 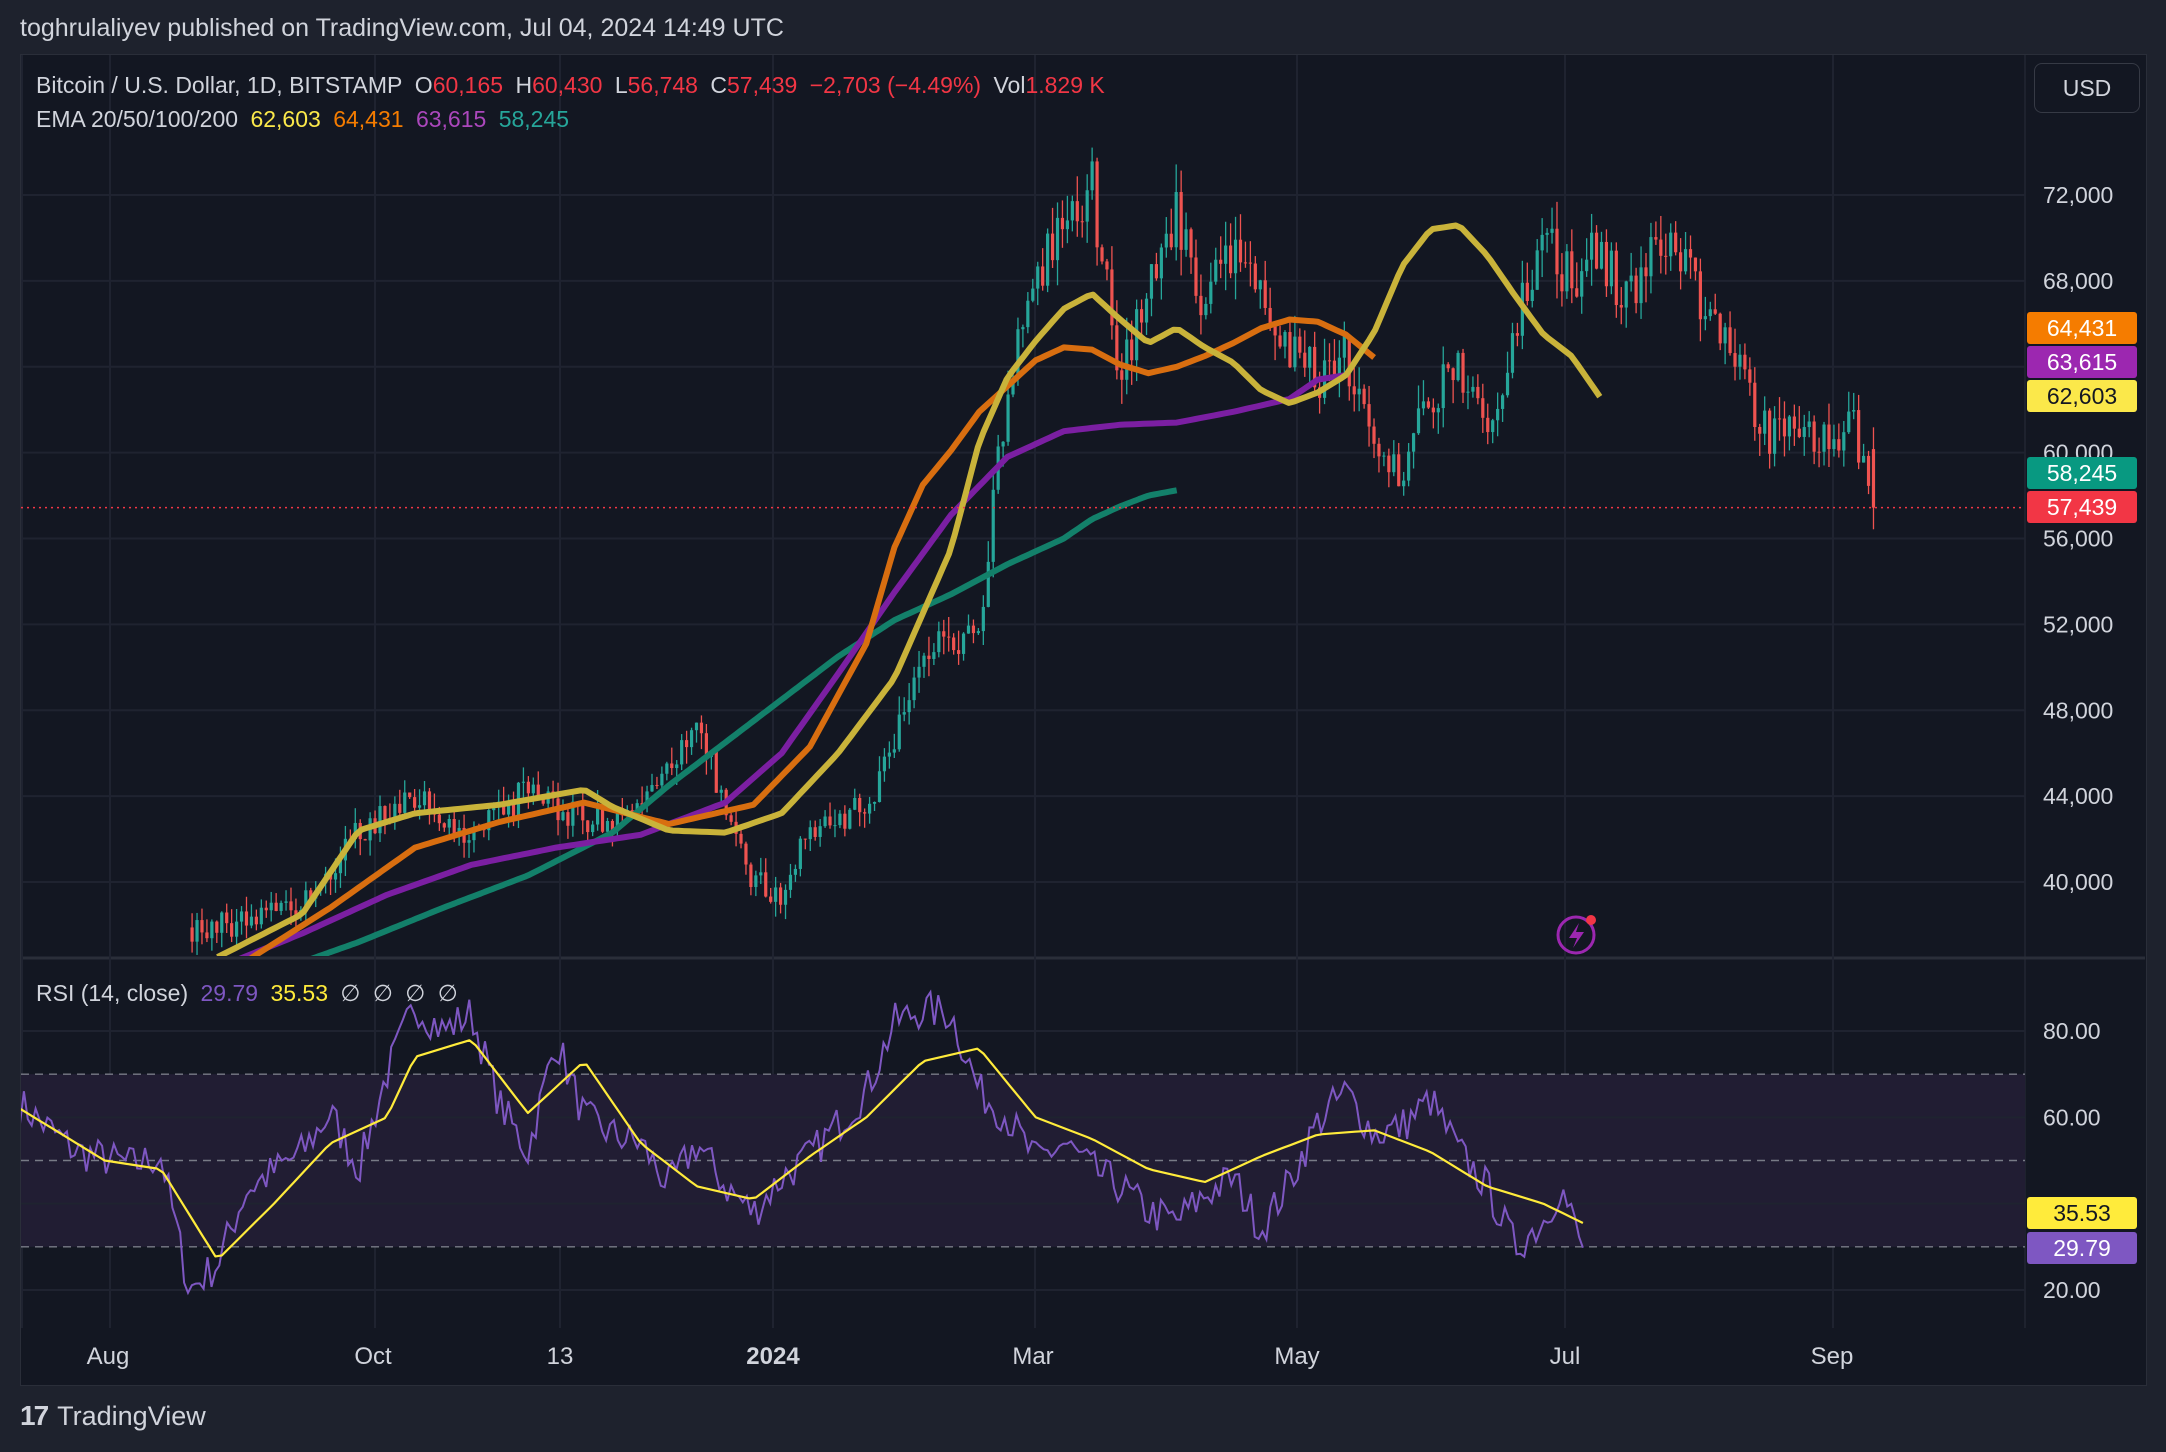 What do you see at coordinates (2082, 396) in the screenshot?
I see `price-axis-label-text: 62,603` at bounding box center [2082, 396].